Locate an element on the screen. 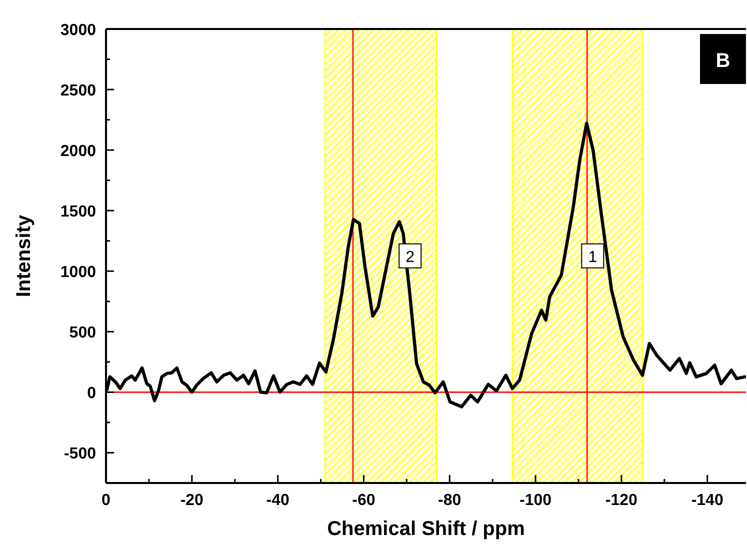 Image resolution: width=747 pixels, height=549 pixels. y-tick-label: 500 is located at coordinates (82, 333).